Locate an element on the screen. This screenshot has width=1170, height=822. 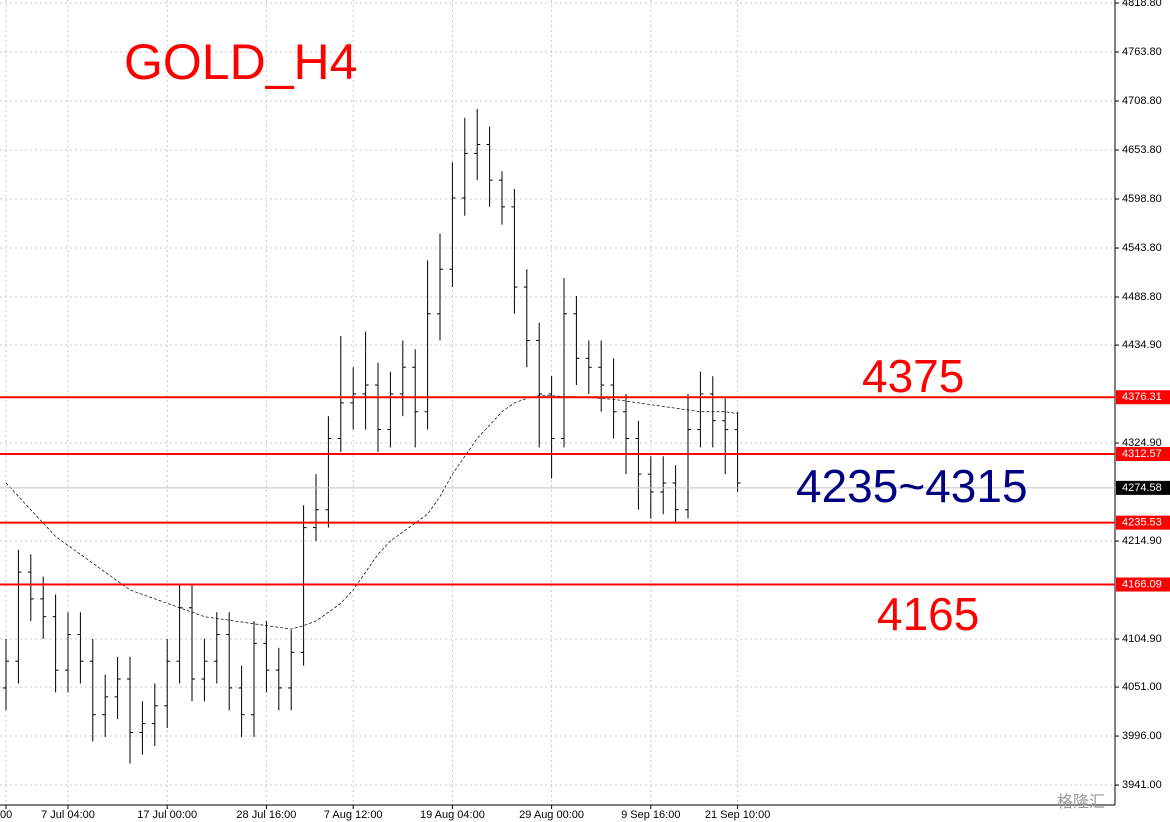
level-label: 4376.31 is located at coordinates (1142, 397).